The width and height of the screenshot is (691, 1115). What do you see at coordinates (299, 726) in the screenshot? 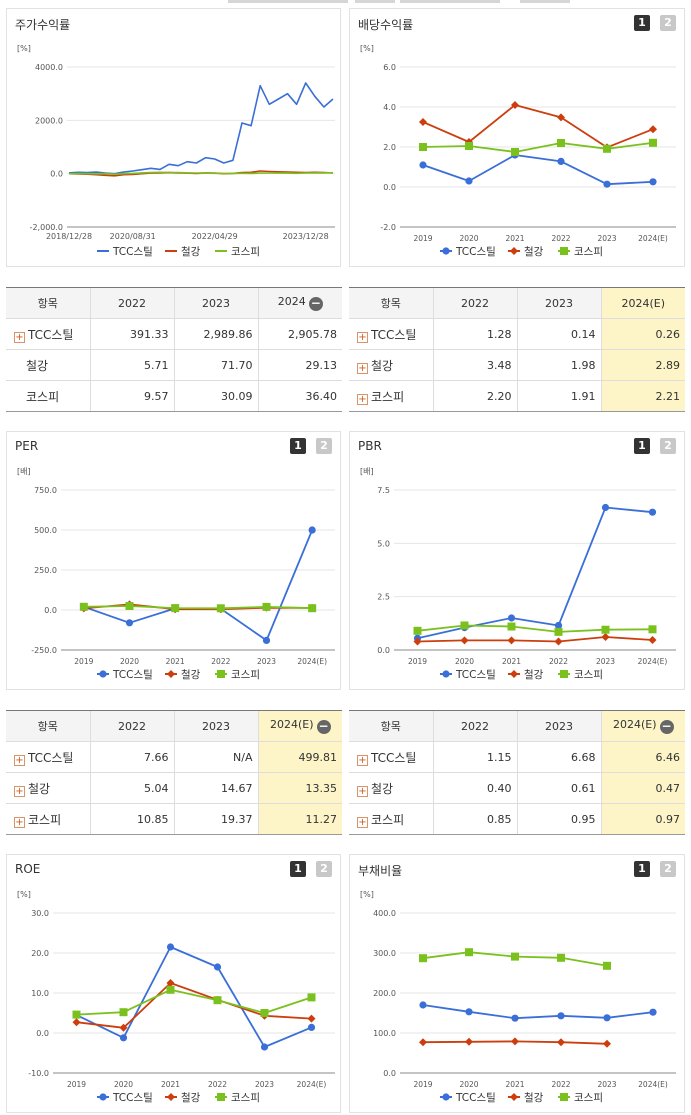
I see `column-header: 2024(E) −` at bounding box center [299, 726].